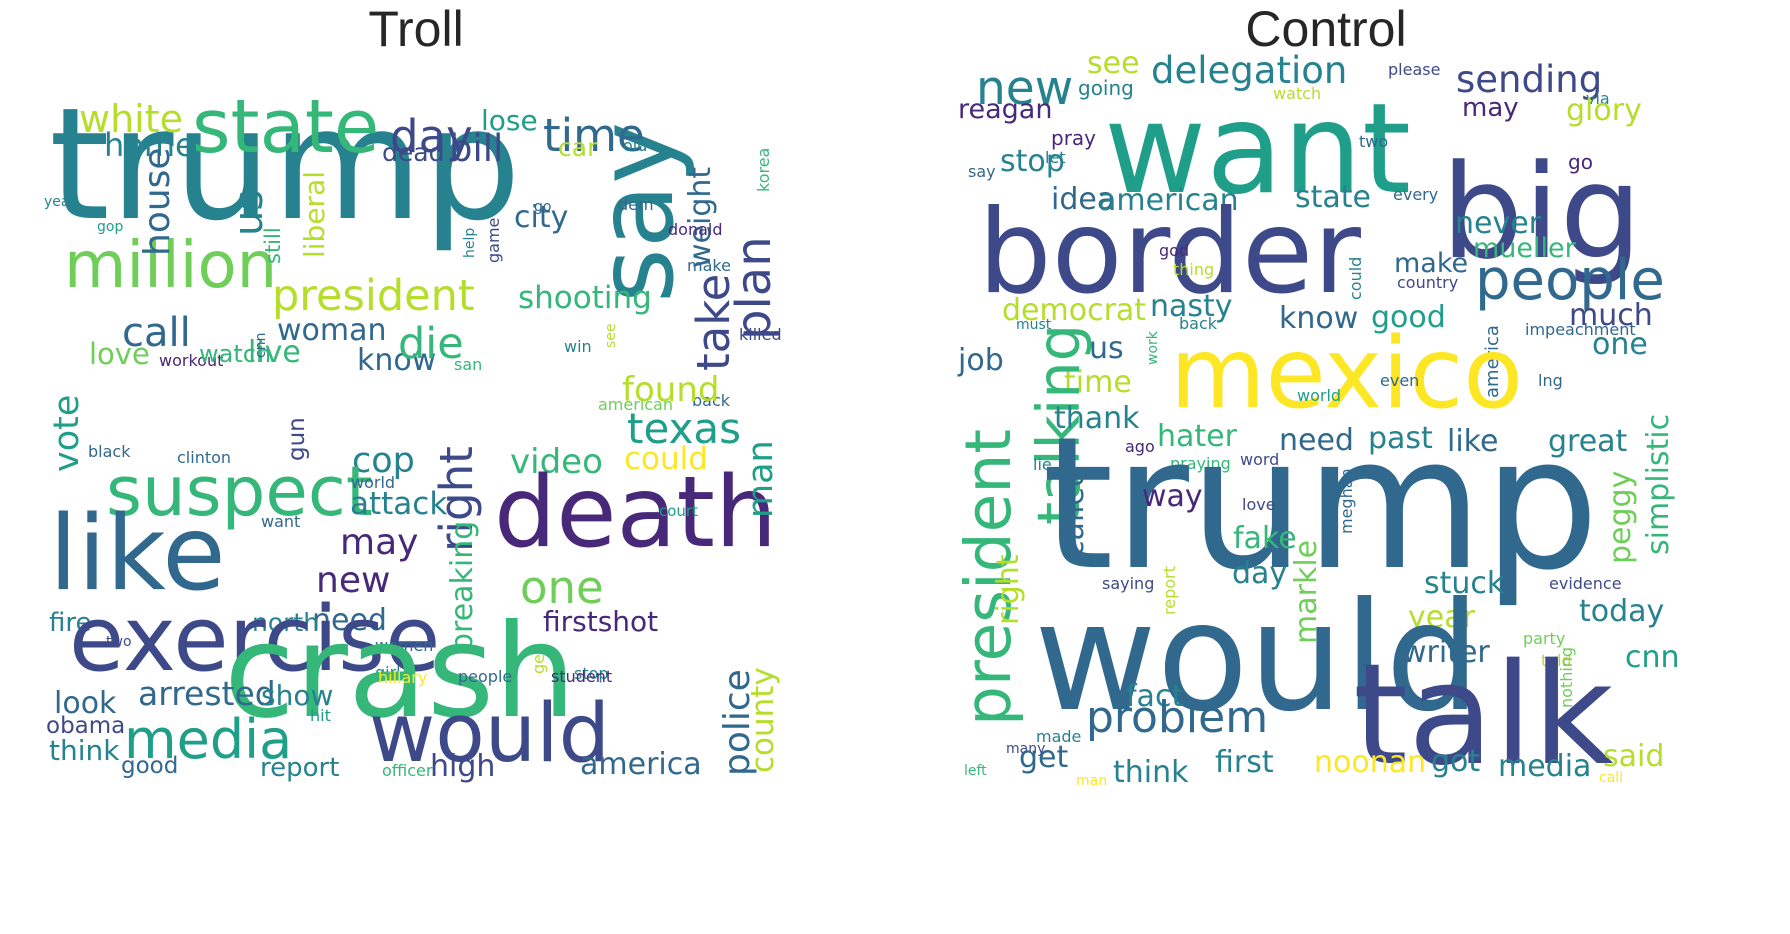 The height and width of the screenshot is (934, 1790). What do you see at coordinates (59, 202) in the screenshot?
I see `cloud-word-troll-year: year` at bounding box center [59, 202].